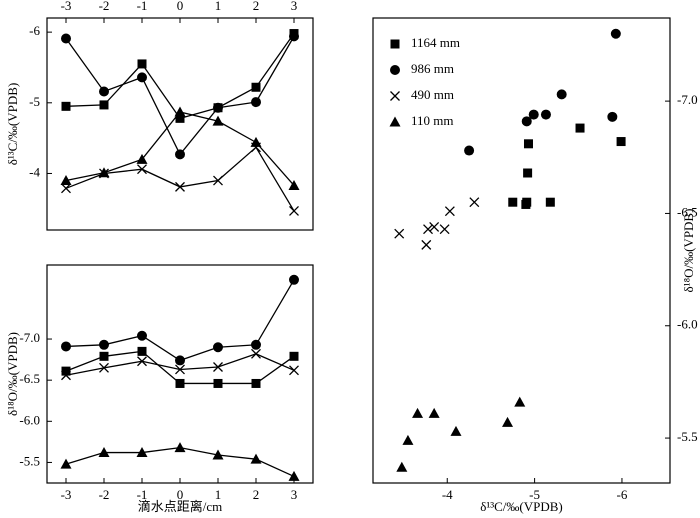 This screenshot has width=700, height=518. I want to click on x-tick-label: -2, so click(104, 494).